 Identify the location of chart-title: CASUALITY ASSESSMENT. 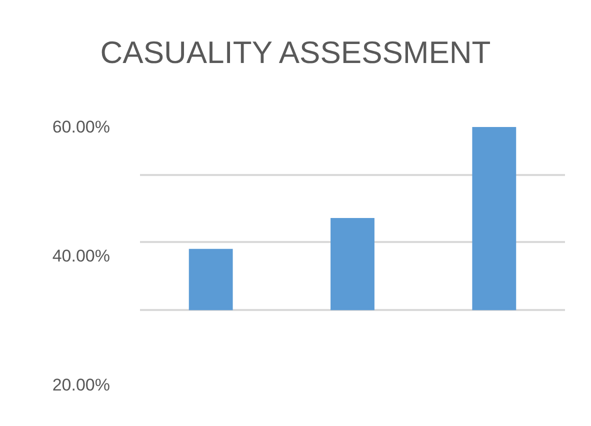
(295, 52).